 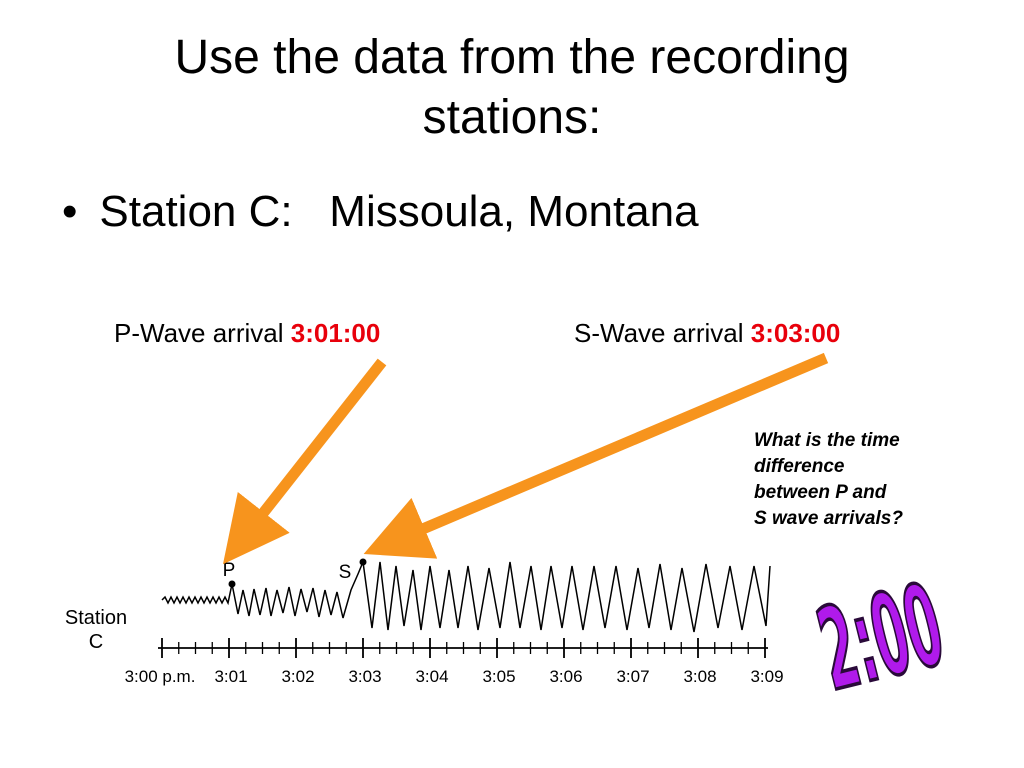 What do you see at coordinates (96, 618) in the screenshot?
I see `station-label-line-1: Station` at bounding box center [96, 618].